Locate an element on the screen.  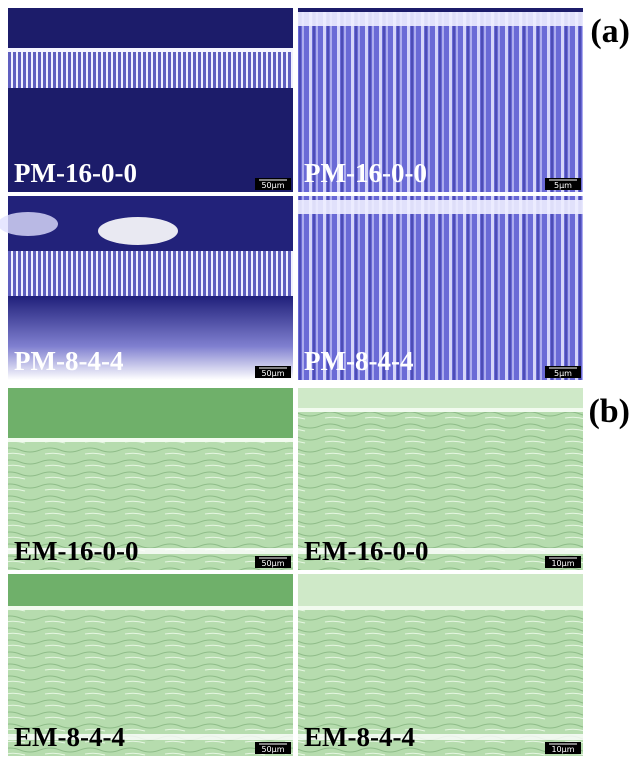
micrograph: PM-8-4-4 5μm is located at coordinates (440, 288).